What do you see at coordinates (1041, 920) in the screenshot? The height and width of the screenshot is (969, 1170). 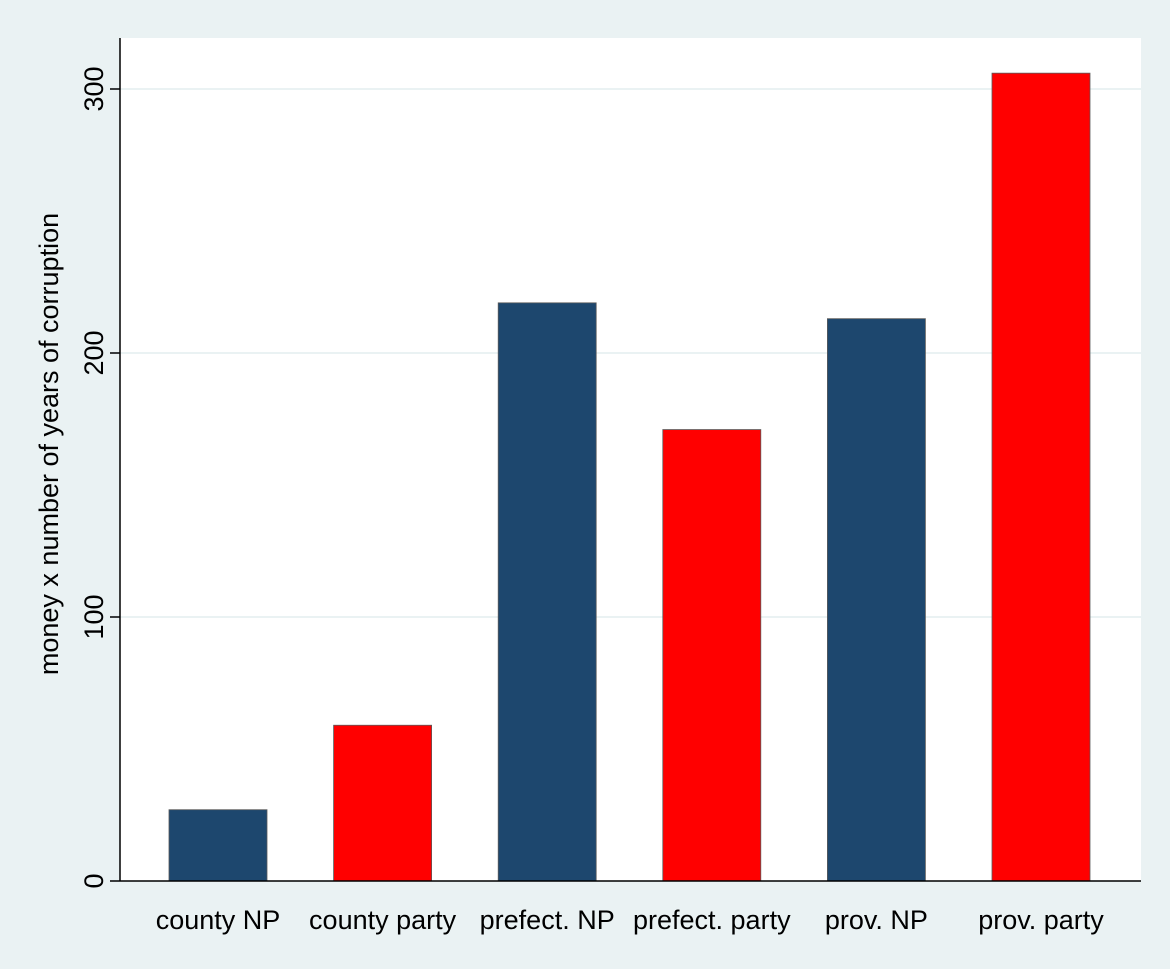 I see `x-tick-label: prov. party` at bounding box center [1041, 920].